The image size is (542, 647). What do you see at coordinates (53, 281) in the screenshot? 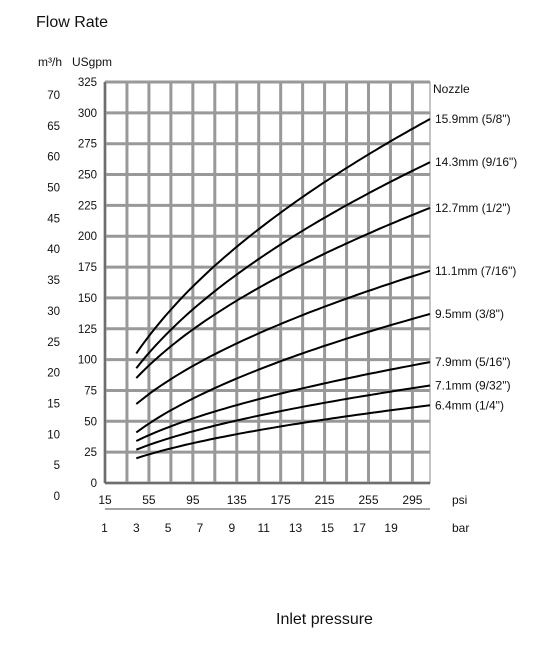
I see `m3h-tick-label: 35` at bounding box center [53, 281].